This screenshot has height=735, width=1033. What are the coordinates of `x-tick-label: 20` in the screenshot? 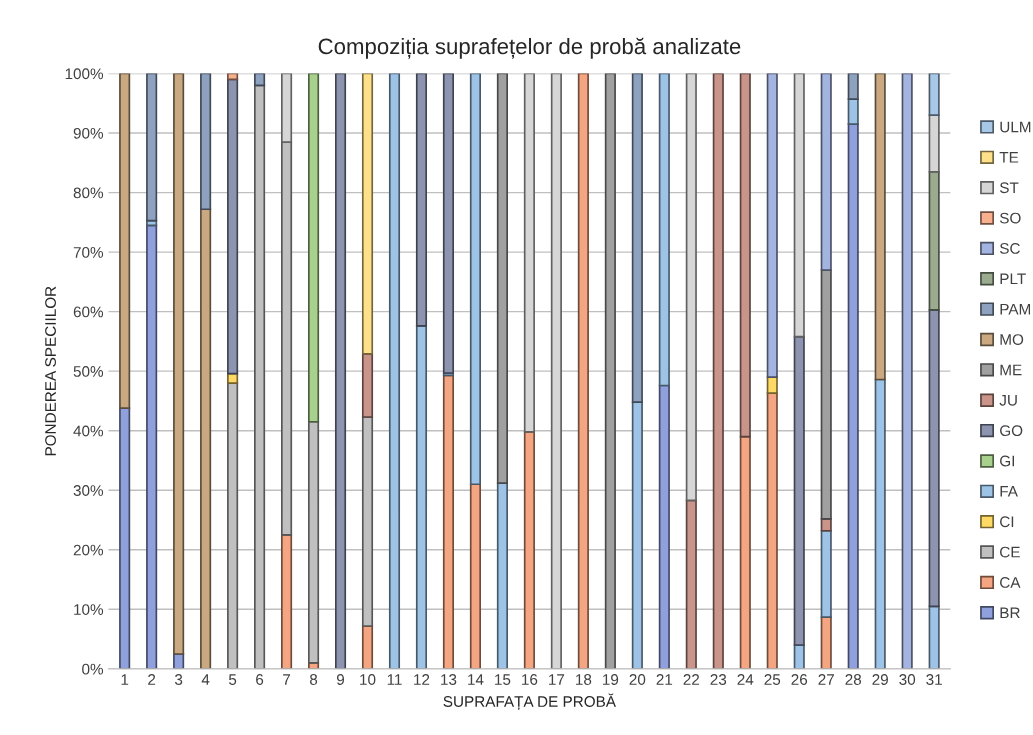 It's located at (637, 679).